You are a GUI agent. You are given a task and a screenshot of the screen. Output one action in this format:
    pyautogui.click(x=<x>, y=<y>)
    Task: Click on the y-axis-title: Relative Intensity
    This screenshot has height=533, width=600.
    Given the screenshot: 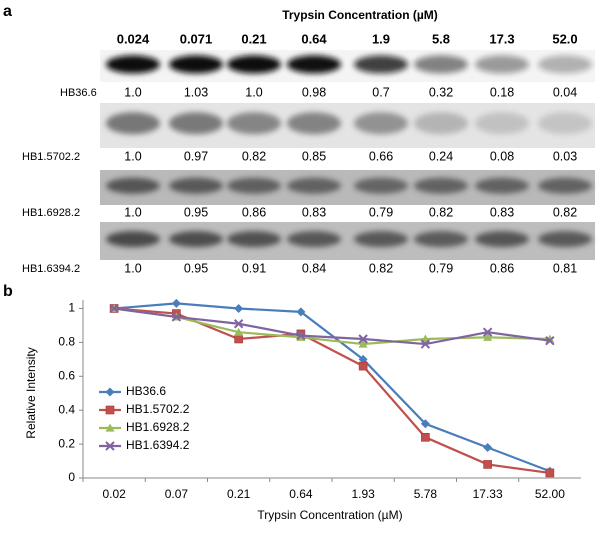 What is the action you would take?
    pyautogui.click(x=31, y=392)
    